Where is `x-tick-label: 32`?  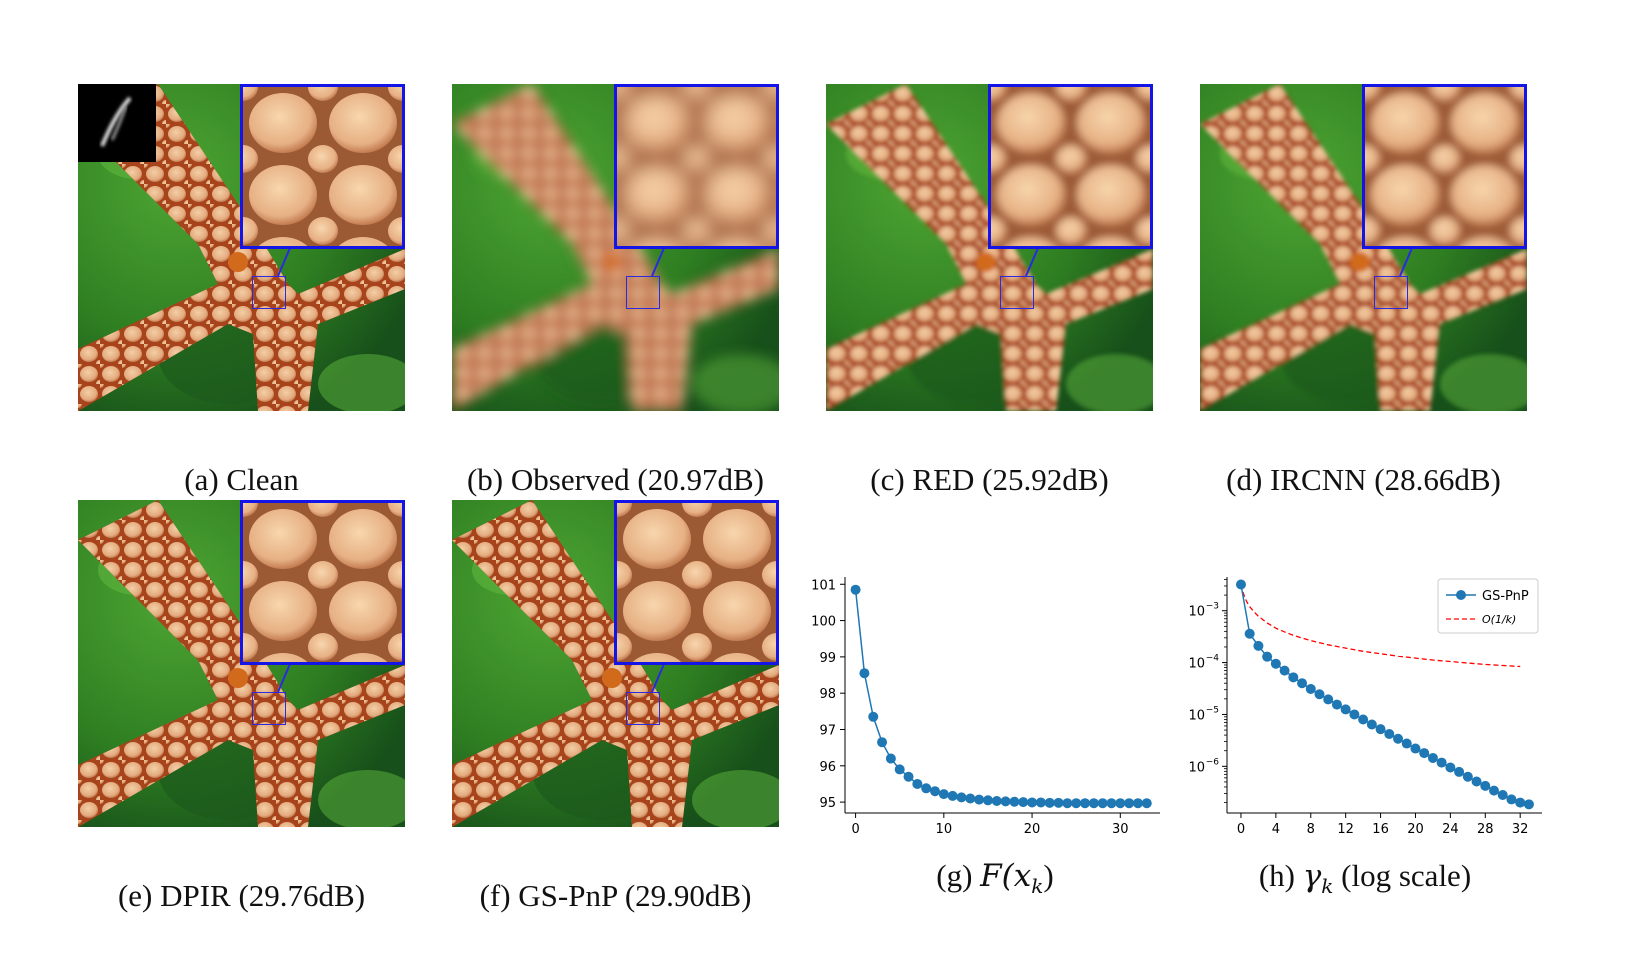
x-tick-label: 32 is located at coordinates (1520, 829).